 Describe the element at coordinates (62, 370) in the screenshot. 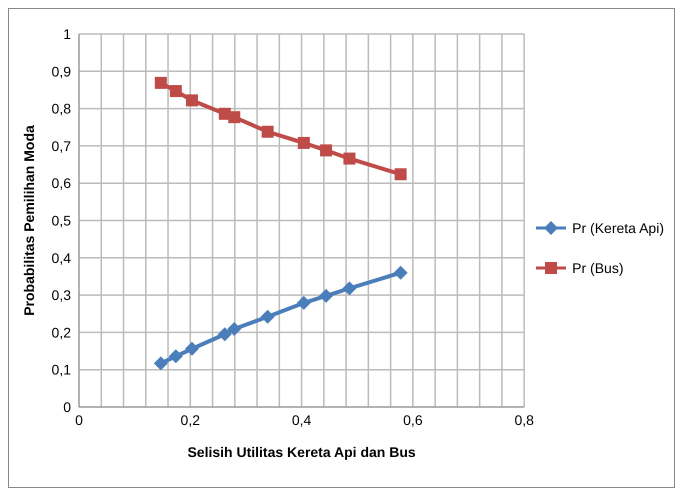

I see `y-tick-label: 0,1` at that location.